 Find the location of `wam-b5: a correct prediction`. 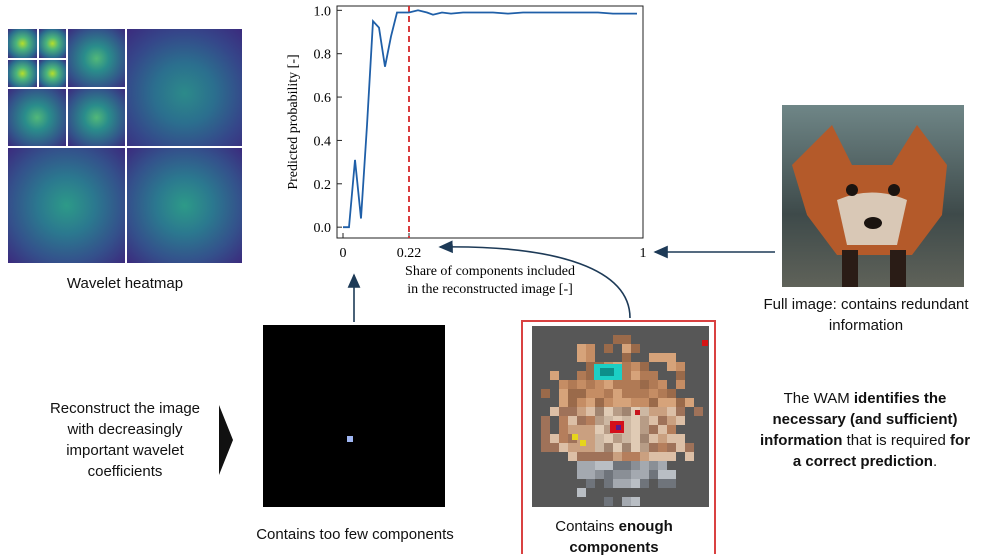

wam-b5: a correct prediction is located at coordinates (862, 461).